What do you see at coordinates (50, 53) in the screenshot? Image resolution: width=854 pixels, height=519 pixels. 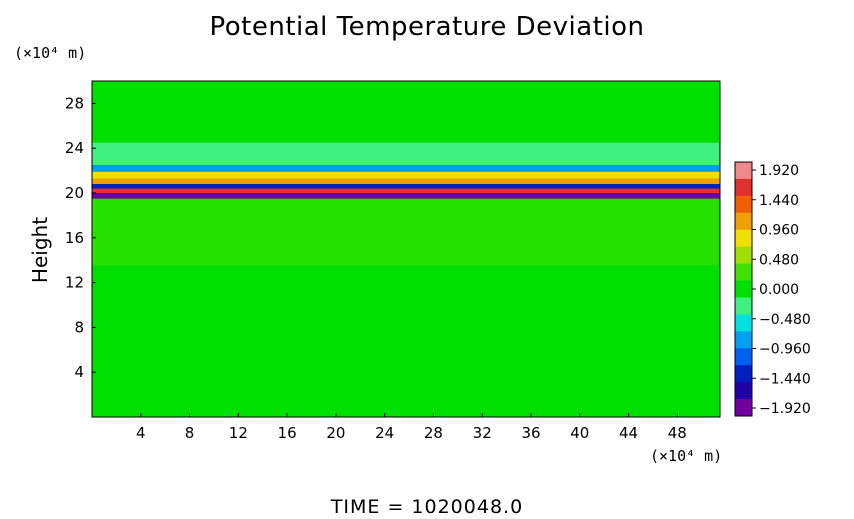 I see `y-axis-unit: (×10⁴ m)` at bounding box center [50, 53].